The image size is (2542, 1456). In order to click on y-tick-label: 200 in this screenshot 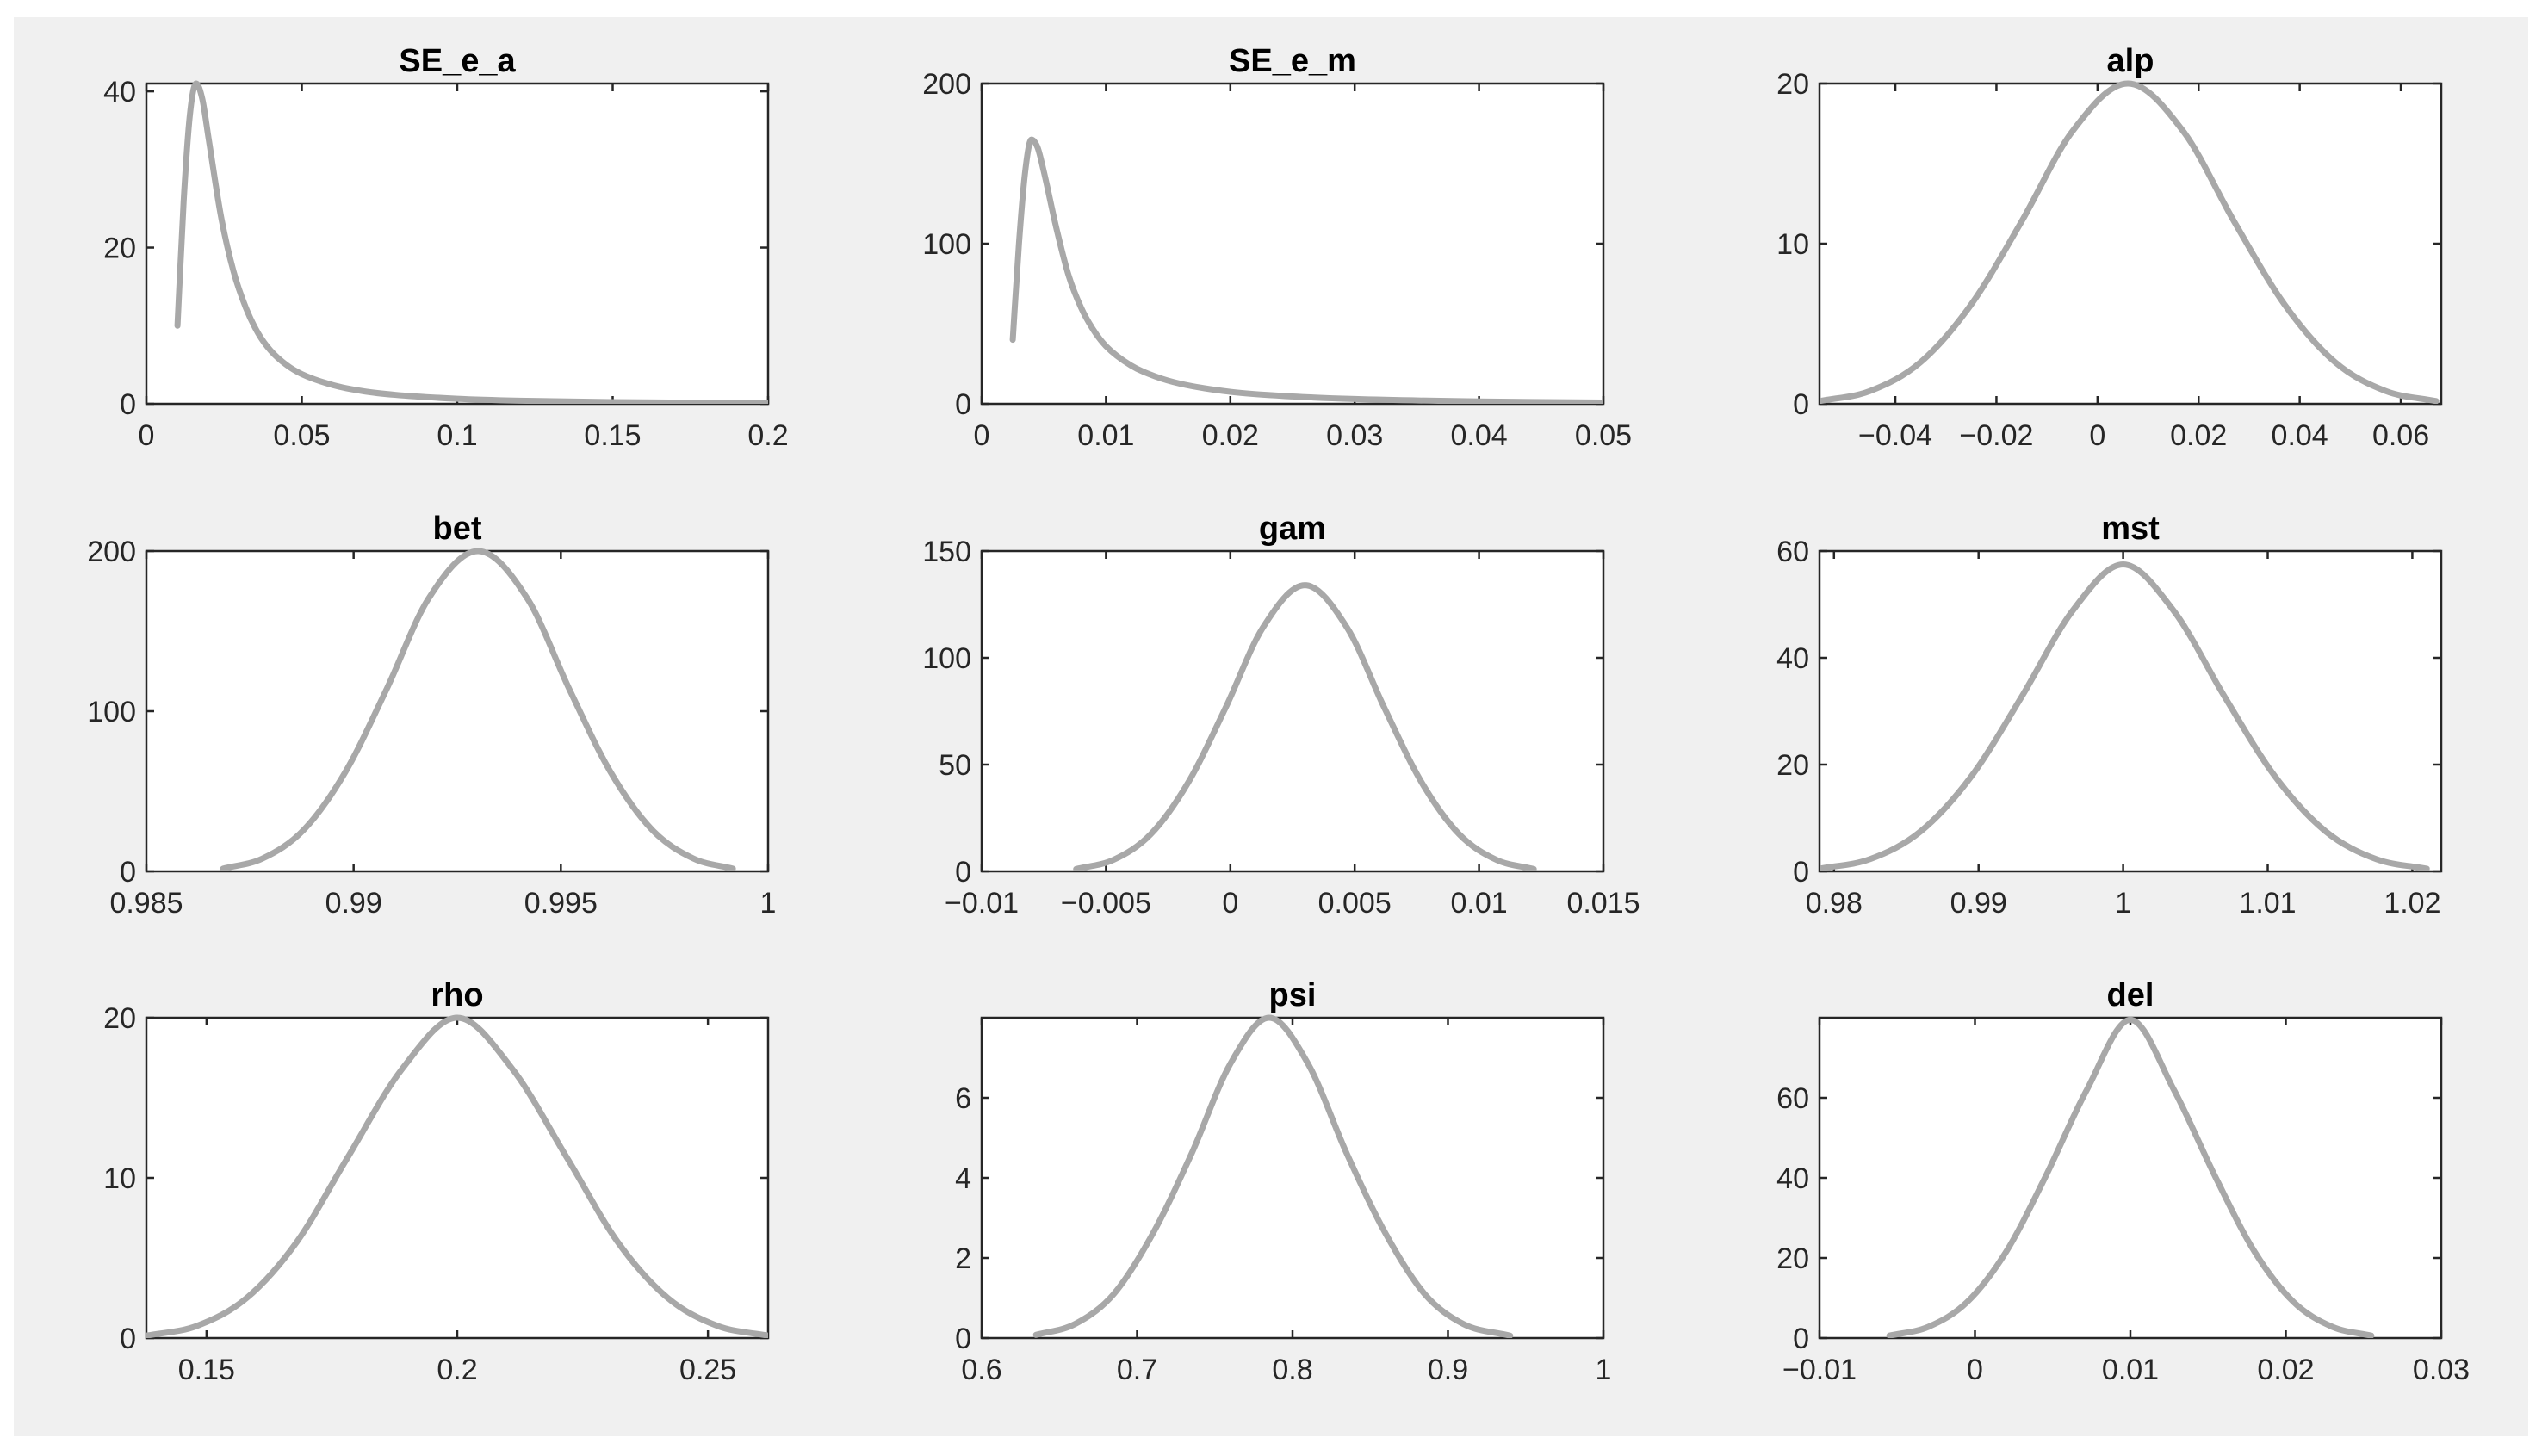, I will do `click(947, 84)`.